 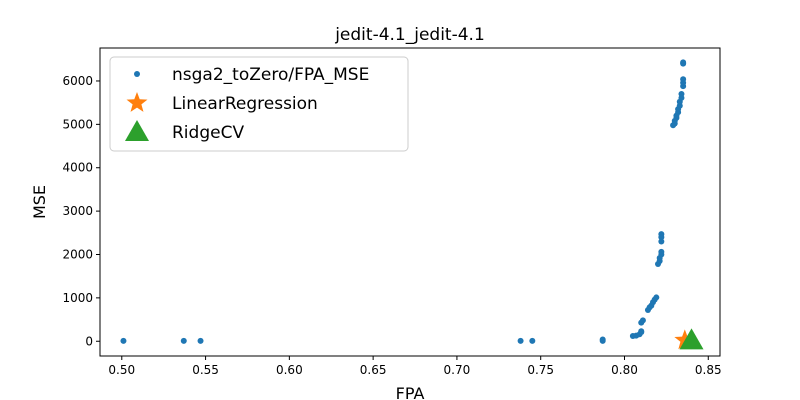 What do you see at coordinates (624, 370) in the screenshot?
I see `x-tick-label: 0.80` at bounding box center [624, 370].